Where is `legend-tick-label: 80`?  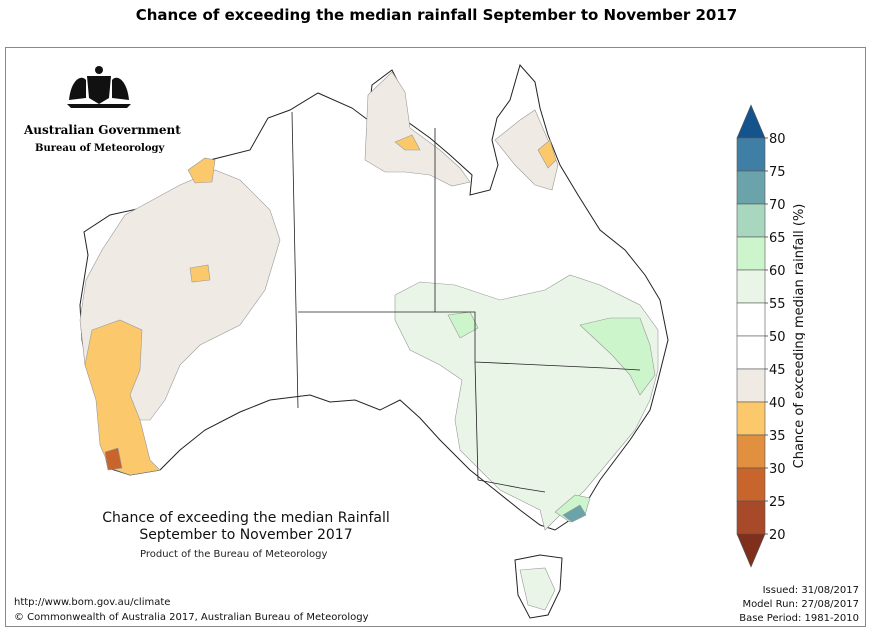 legend-tick-label: 80 is located at coordinates (777, 139).